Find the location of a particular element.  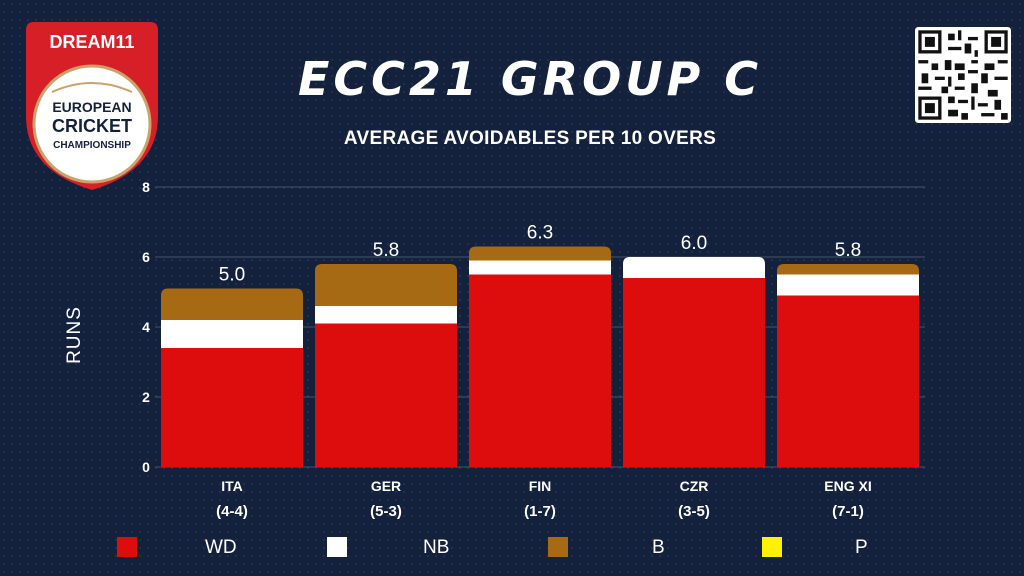

x-tick-label: ITA is located at coordinates (232, 486).